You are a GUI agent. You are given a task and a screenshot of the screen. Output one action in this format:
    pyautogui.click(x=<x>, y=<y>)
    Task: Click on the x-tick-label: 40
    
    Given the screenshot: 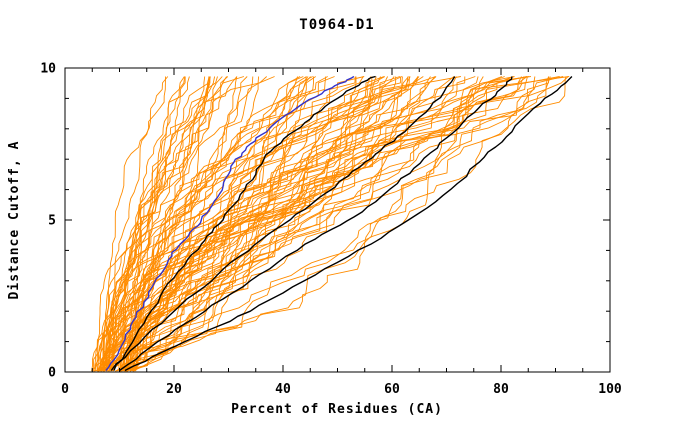 What is the action you would take?
    pyautogui.click(x=283, y=389)
    